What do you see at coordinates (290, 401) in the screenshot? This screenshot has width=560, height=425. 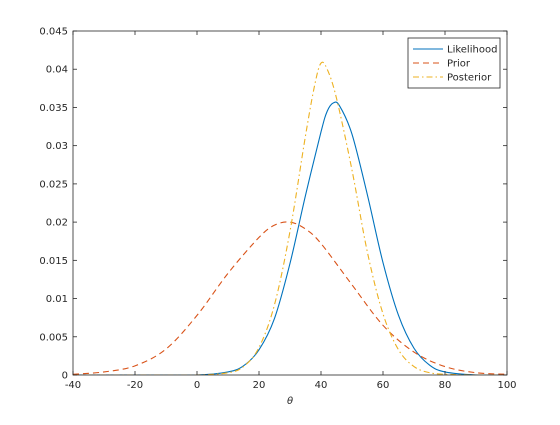 I see `x-axis-label: θ` at bounding box center [290, 401].